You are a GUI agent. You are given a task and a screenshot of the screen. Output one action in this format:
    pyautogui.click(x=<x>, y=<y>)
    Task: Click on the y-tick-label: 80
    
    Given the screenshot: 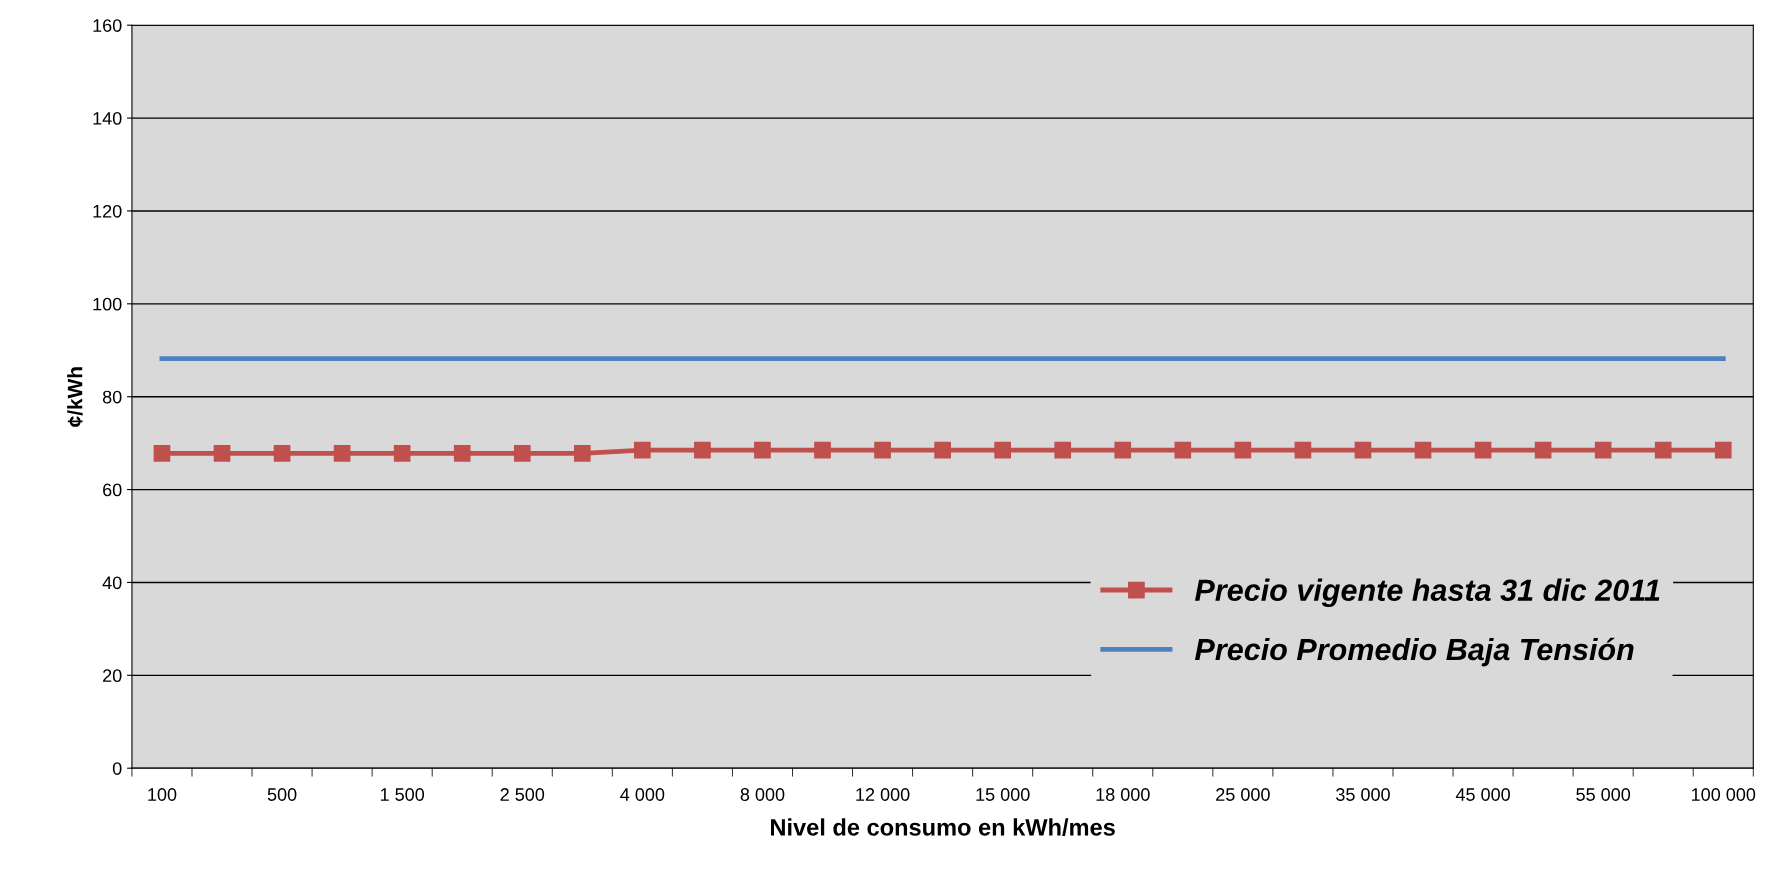 What is the action you would take?
    pyautogui.click(x=112, y=397)
    